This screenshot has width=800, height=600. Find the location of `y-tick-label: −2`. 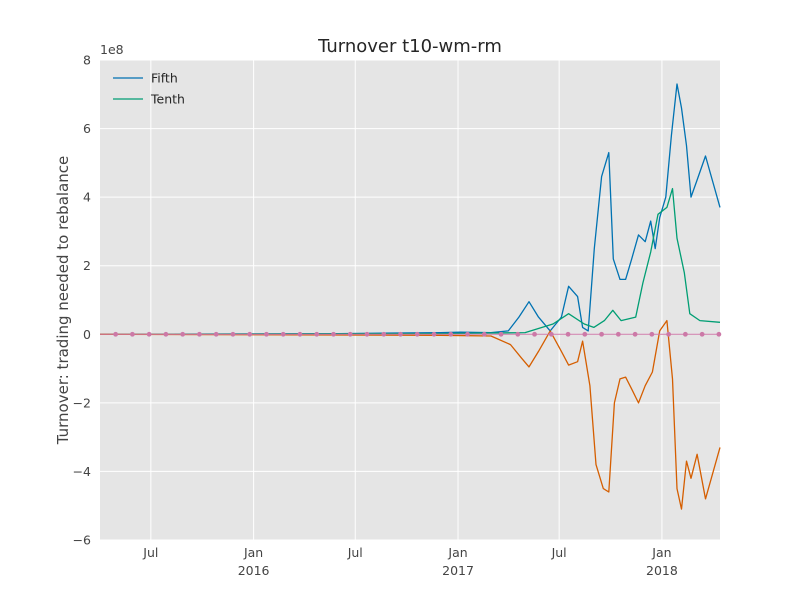

y-tick-label: −2 is located at coordinates (82, 402).